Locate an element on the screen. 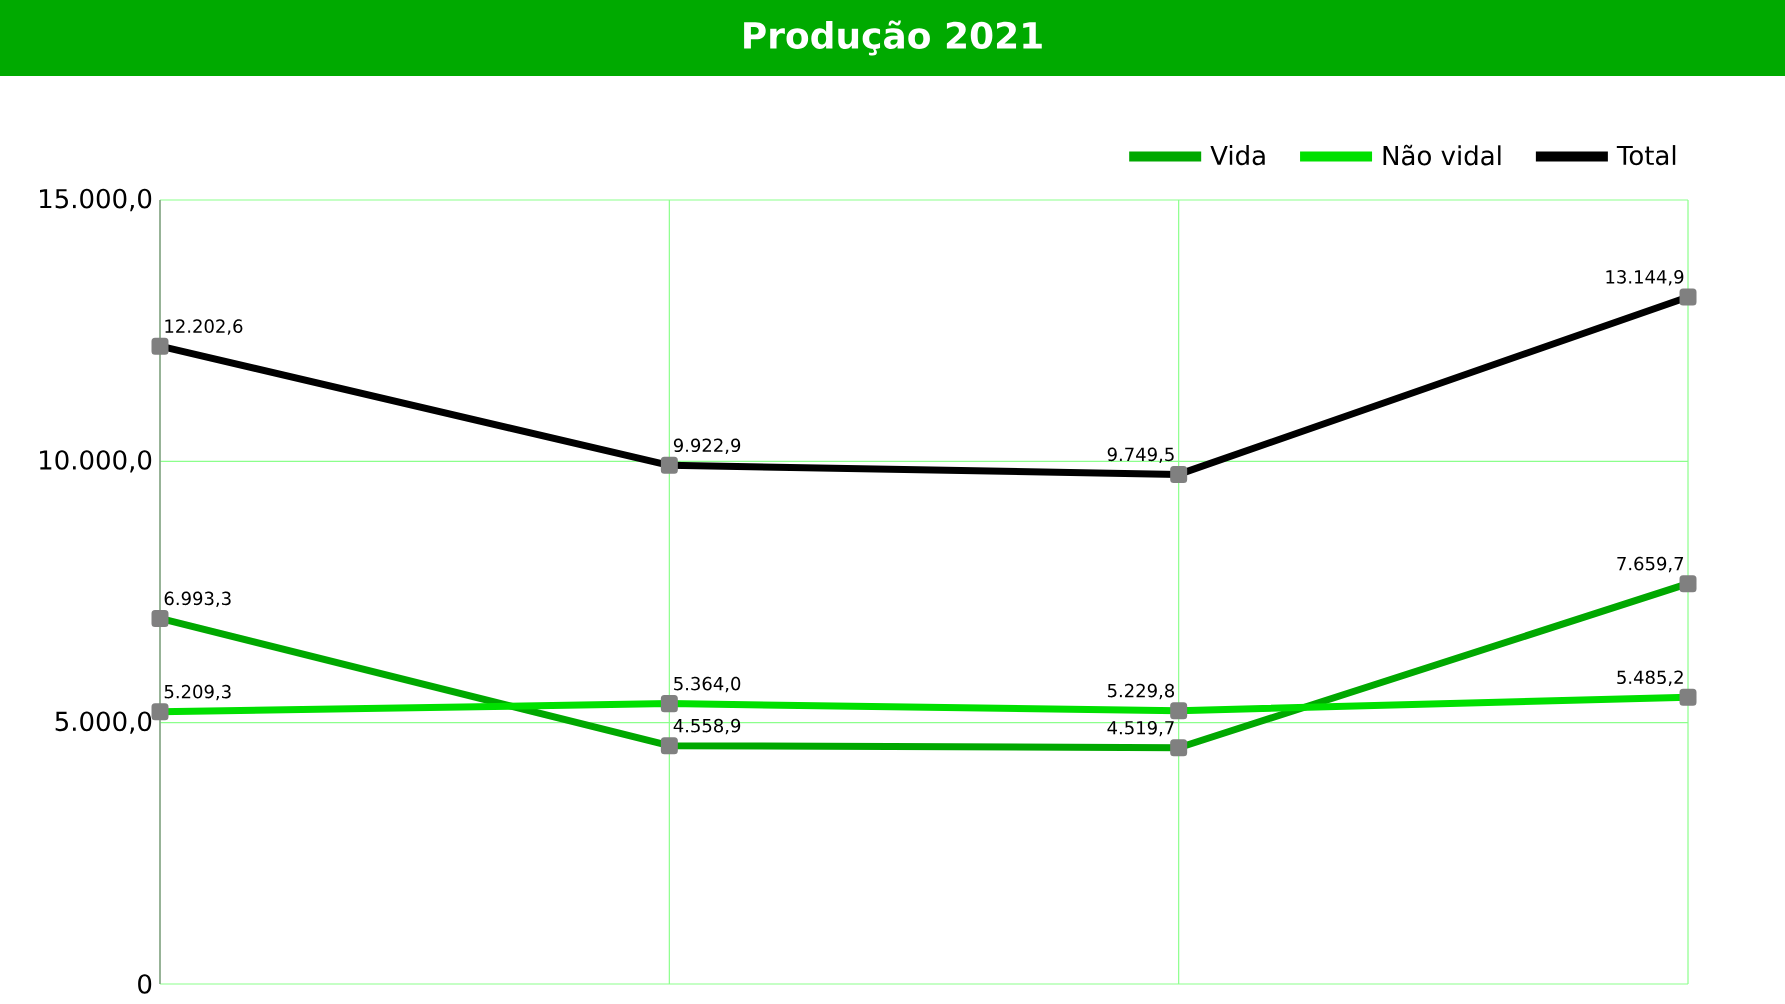 The image size is (1785, 1004). chart-title: Produção 2021 is located at coordinates (893, 38).